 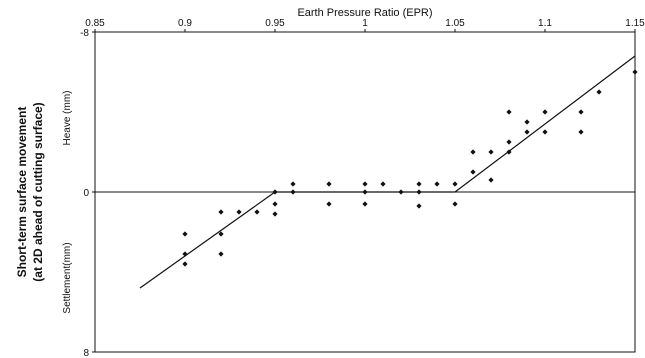 I want to click on x-tick-label: 1.1, so click(x=545, y=23).